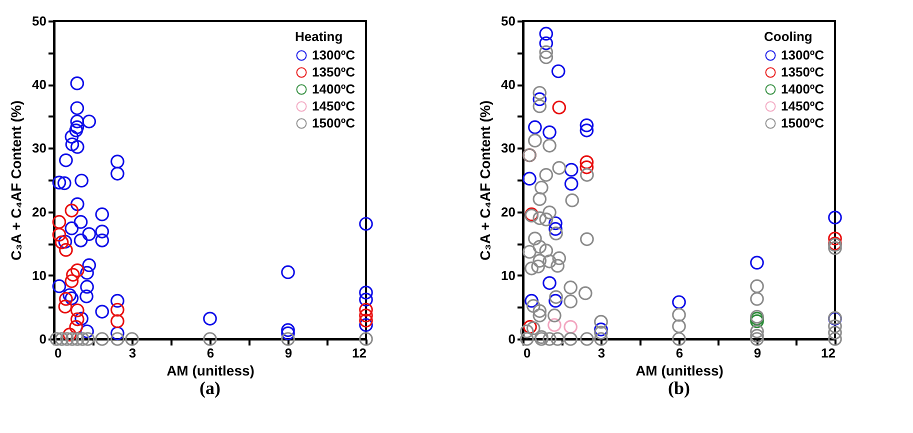 This screenshot has height=433, width=913. Describe the element at coordinates (319, 36) in the screenshot. I see `legend-title: Heating` at that location.